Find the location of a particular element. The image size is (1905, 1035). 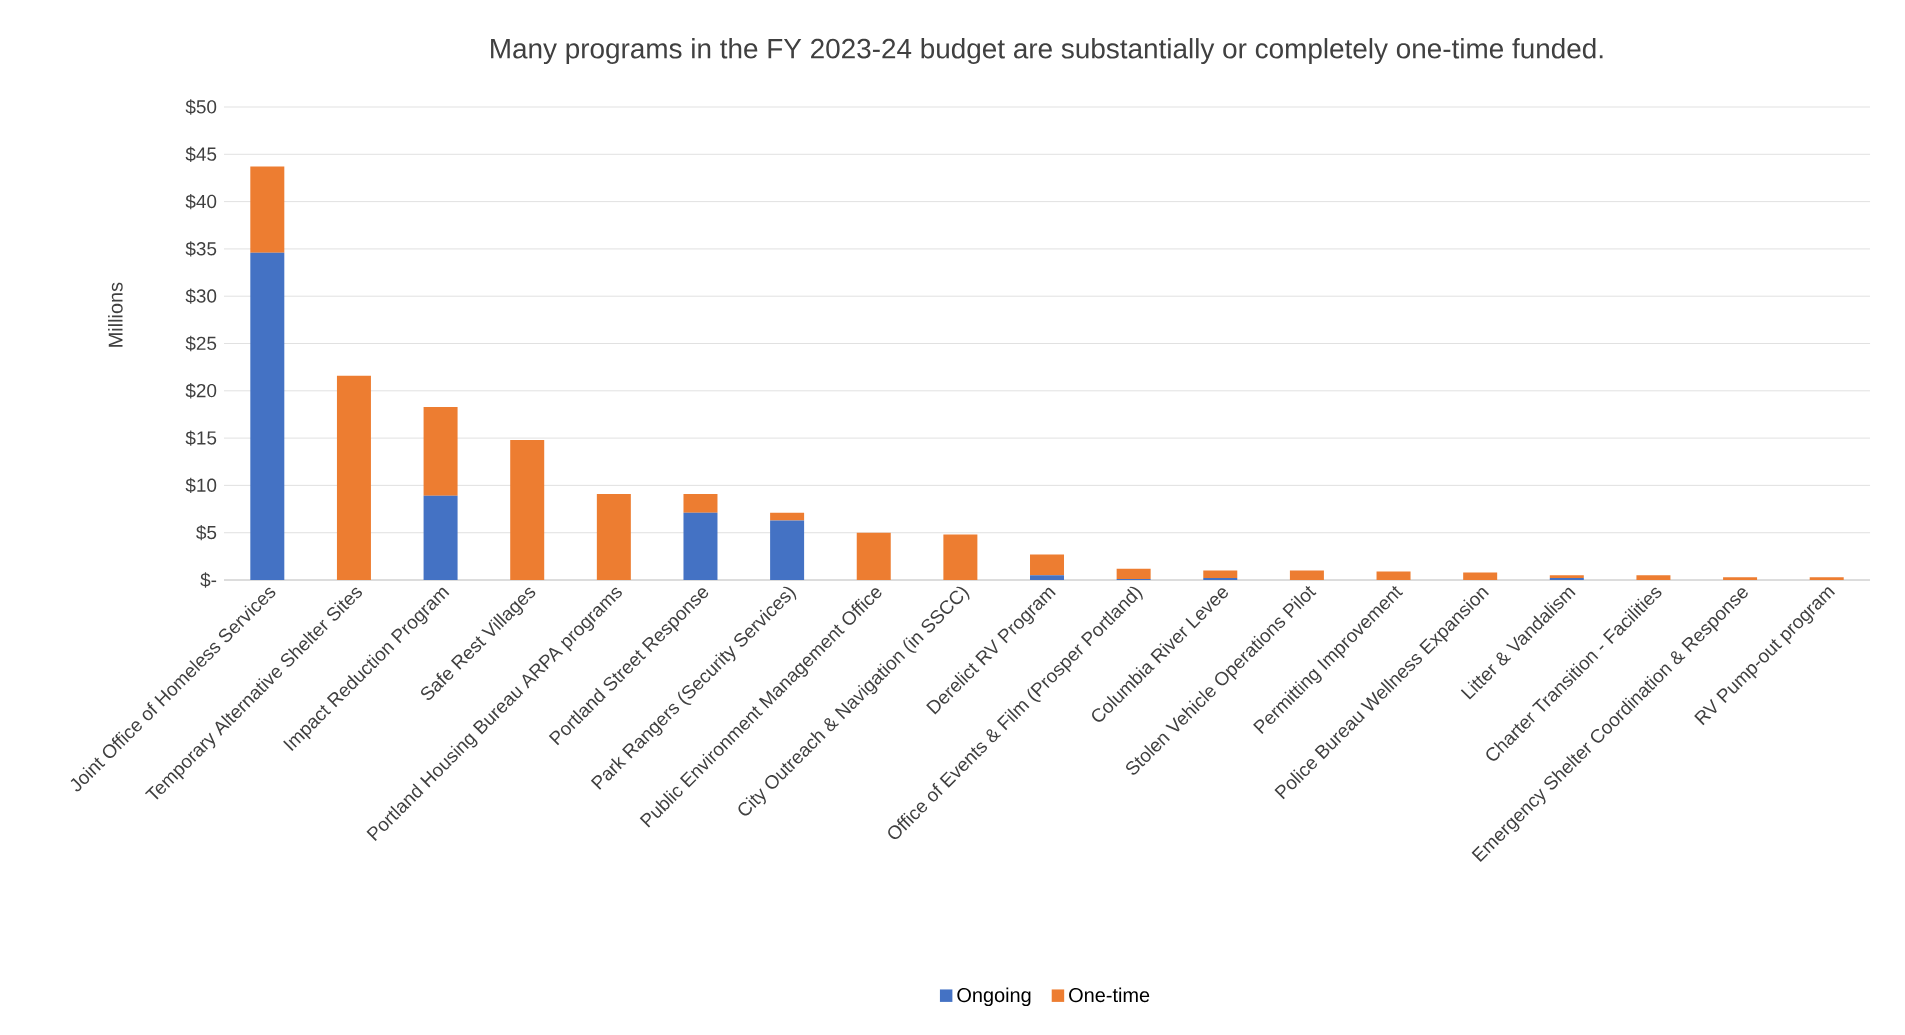

y-tick-label: $10 is located at coordinates (201, 485).